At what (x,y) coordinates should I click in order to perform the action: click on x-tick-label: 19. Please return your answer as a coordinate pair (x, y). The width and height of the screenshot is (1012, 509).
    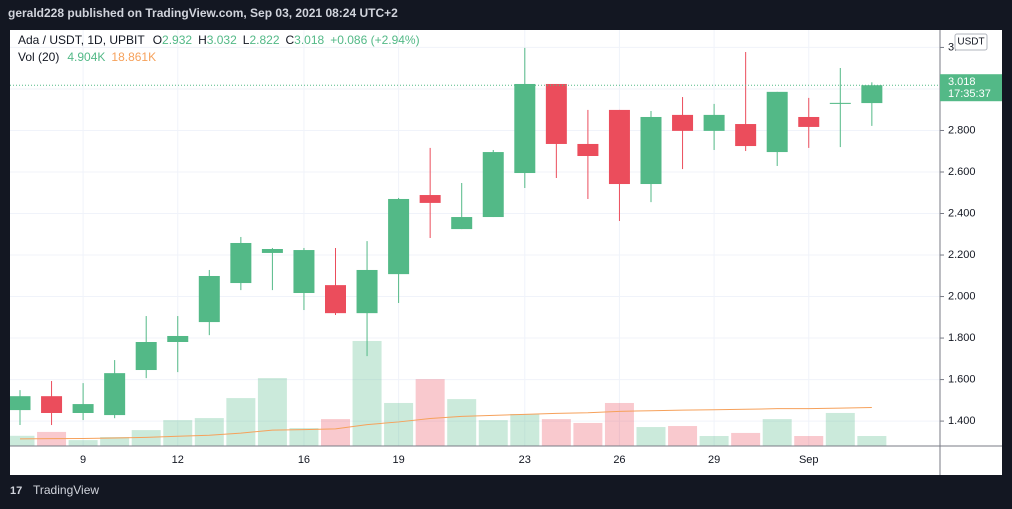
    Looking at the image, I should click on (398, 460).